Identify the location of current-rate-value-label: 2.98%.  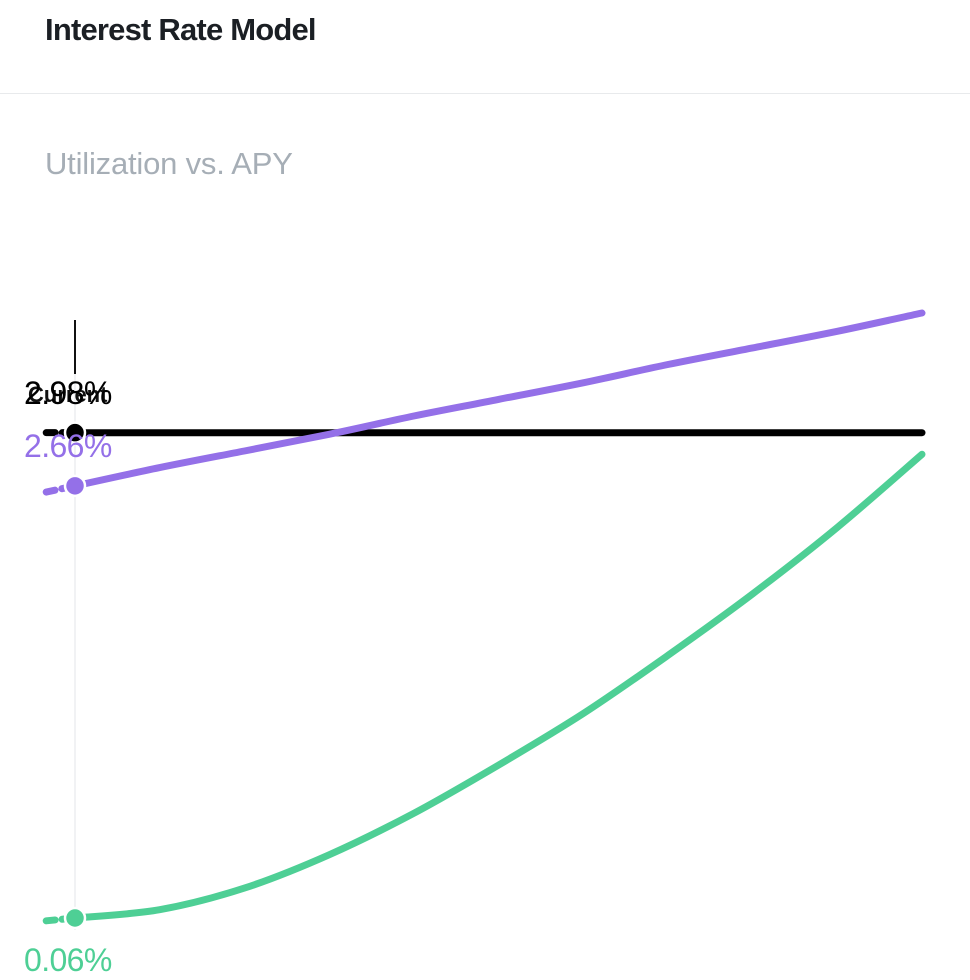
(68, 392).